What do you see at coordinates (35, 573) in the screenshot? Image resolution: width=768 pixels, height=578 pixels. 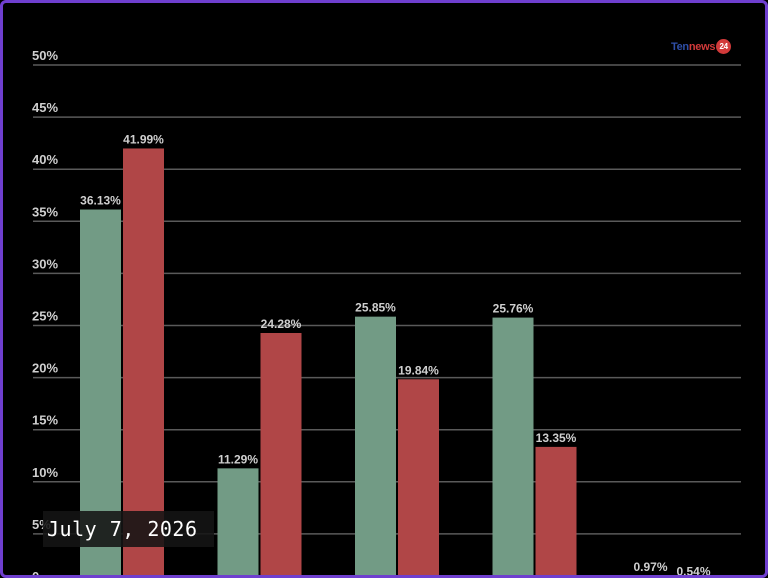 I see `y-tick-label: 0` at bounding box center [35, 573].